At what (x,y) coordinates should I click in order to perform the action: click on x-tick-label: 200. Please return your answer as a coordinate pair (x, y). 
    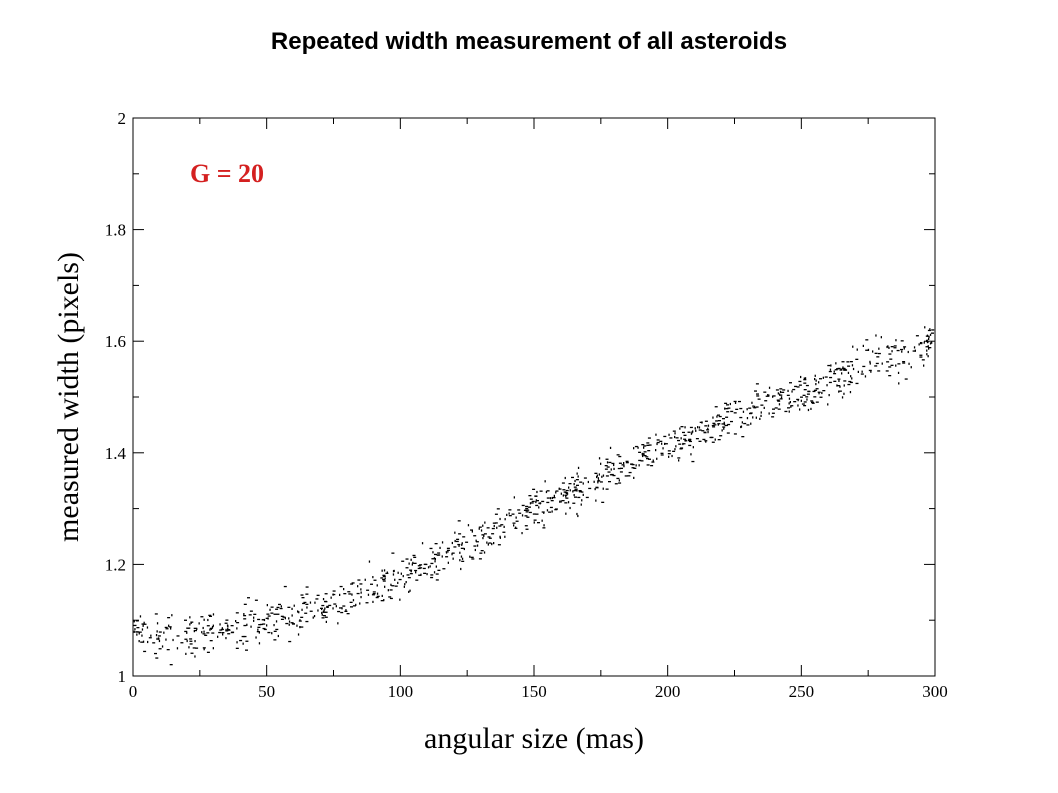
    Looking at the image, I should click on (668, 691).